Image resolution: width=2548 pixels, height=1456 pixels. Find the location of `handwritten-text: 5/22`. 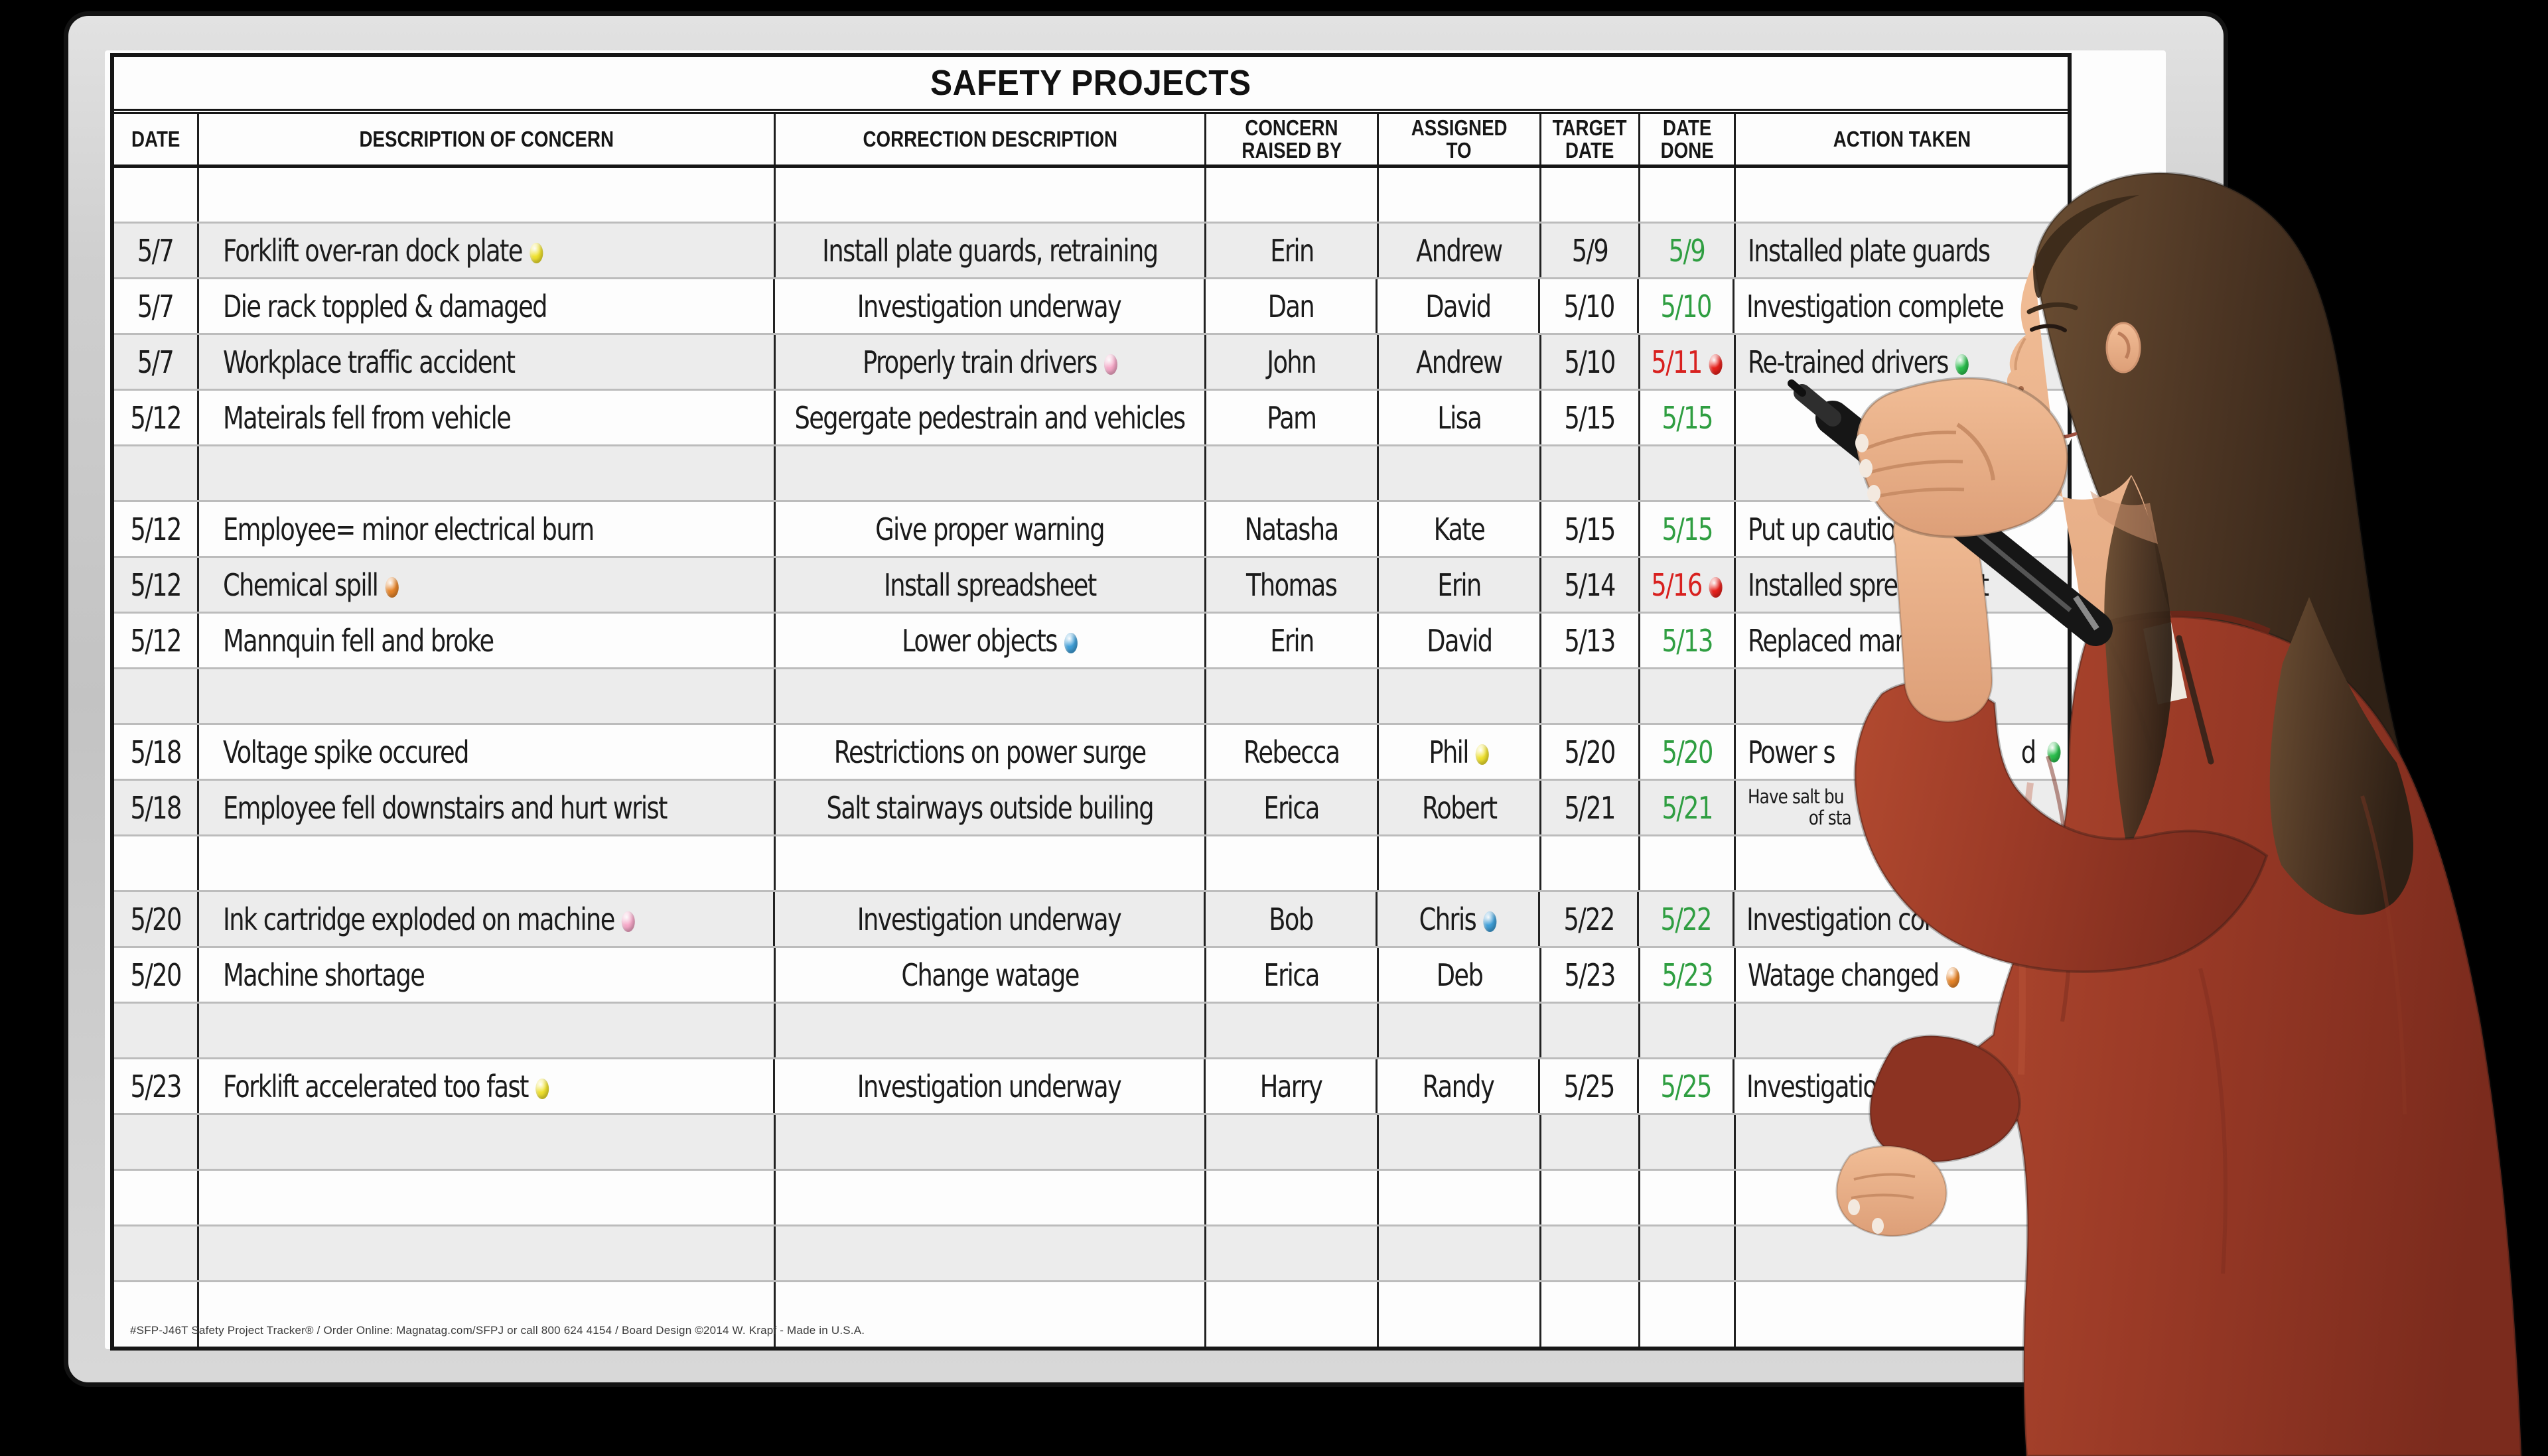

handwritten-text: 5/22 is located at coordinates (1686, 919).